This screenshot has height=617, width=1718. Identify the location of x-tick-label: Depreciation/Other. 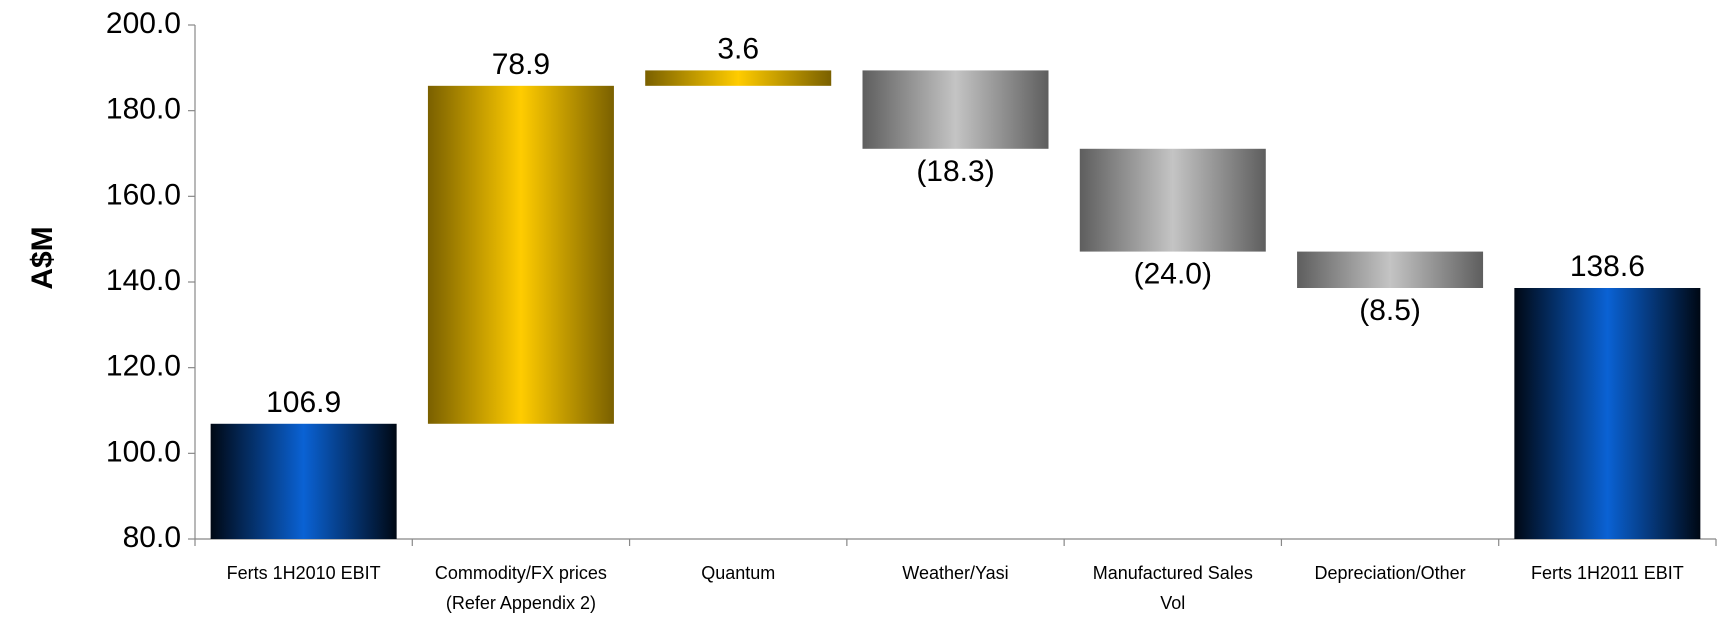
(1390, 573).